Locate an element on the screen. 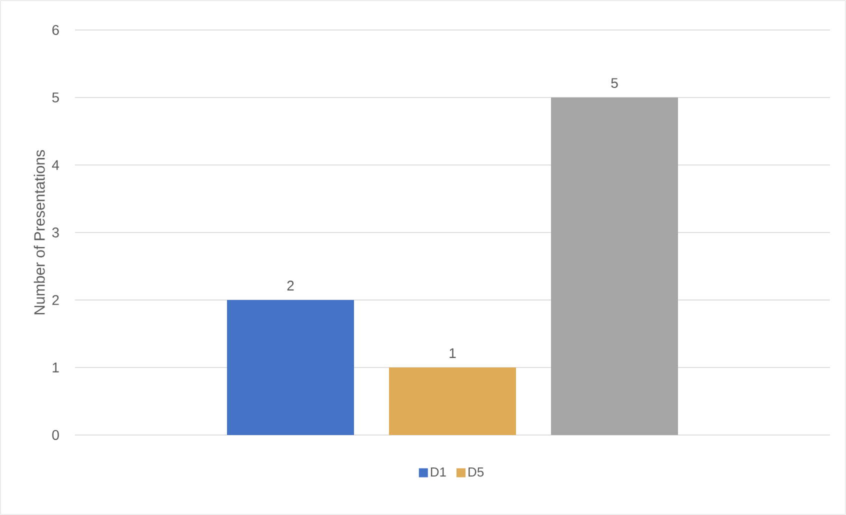  data-label: 5 is located at coordinates (614, 83).